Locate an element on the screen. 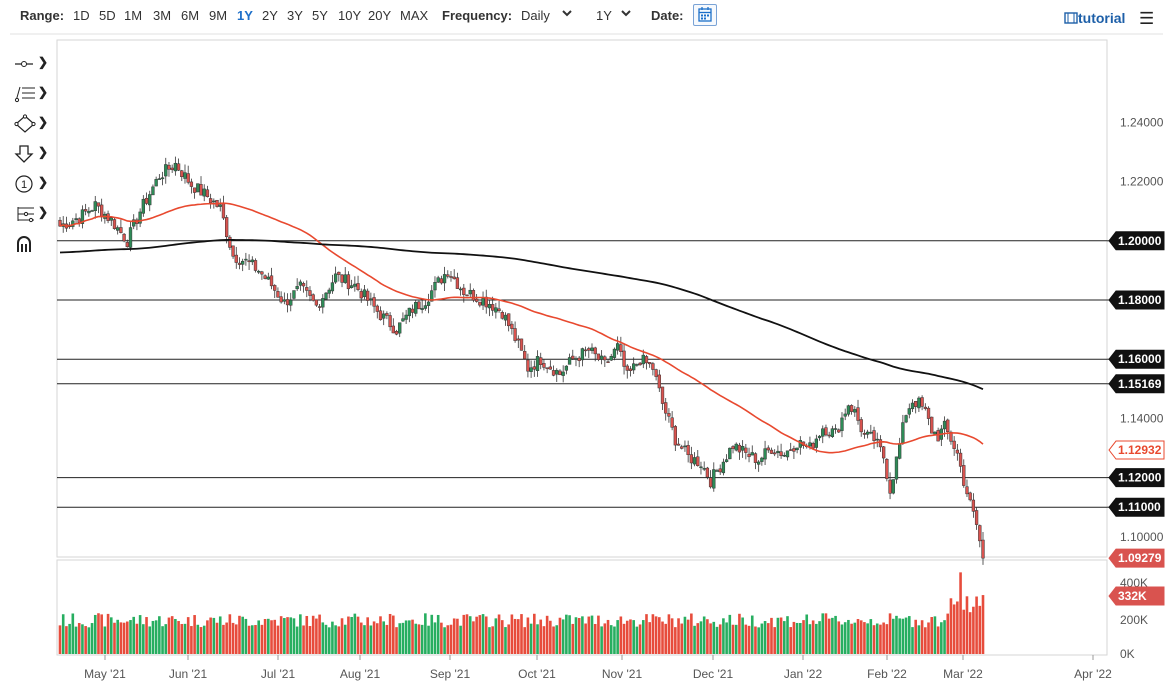 This screenshot has width=1173, height=700. chevron-down-icon is located at coordinates (567, 14).